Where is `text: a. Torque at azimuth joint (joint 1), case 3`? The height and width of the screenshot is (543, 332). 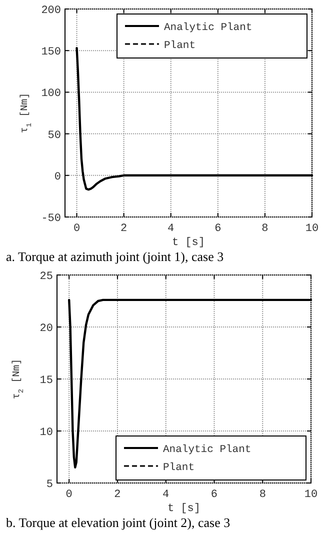
text: a. Torque at azimuth joint (joint 1), case 3 is located at coordinates (115, 256).